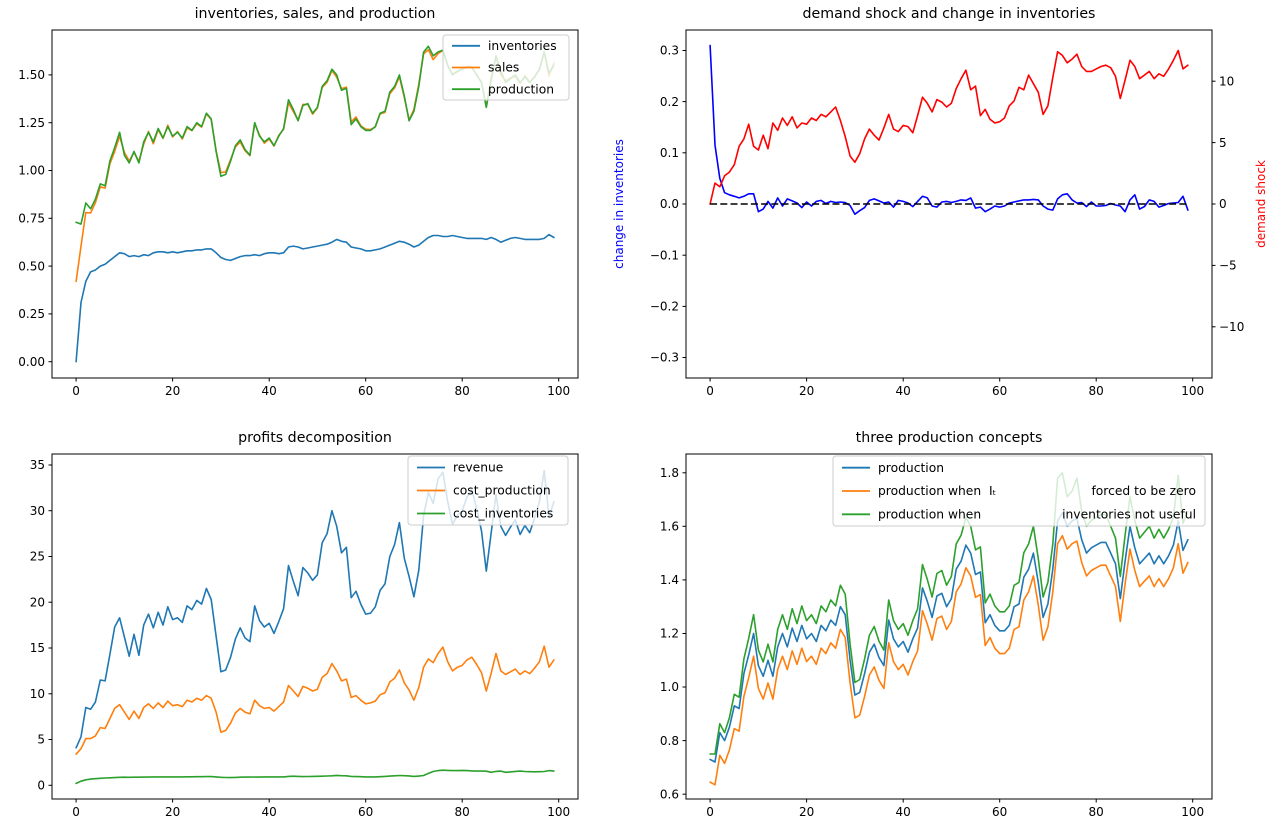  I want to click on y-tick-label: −0.2, so click(664, 307).